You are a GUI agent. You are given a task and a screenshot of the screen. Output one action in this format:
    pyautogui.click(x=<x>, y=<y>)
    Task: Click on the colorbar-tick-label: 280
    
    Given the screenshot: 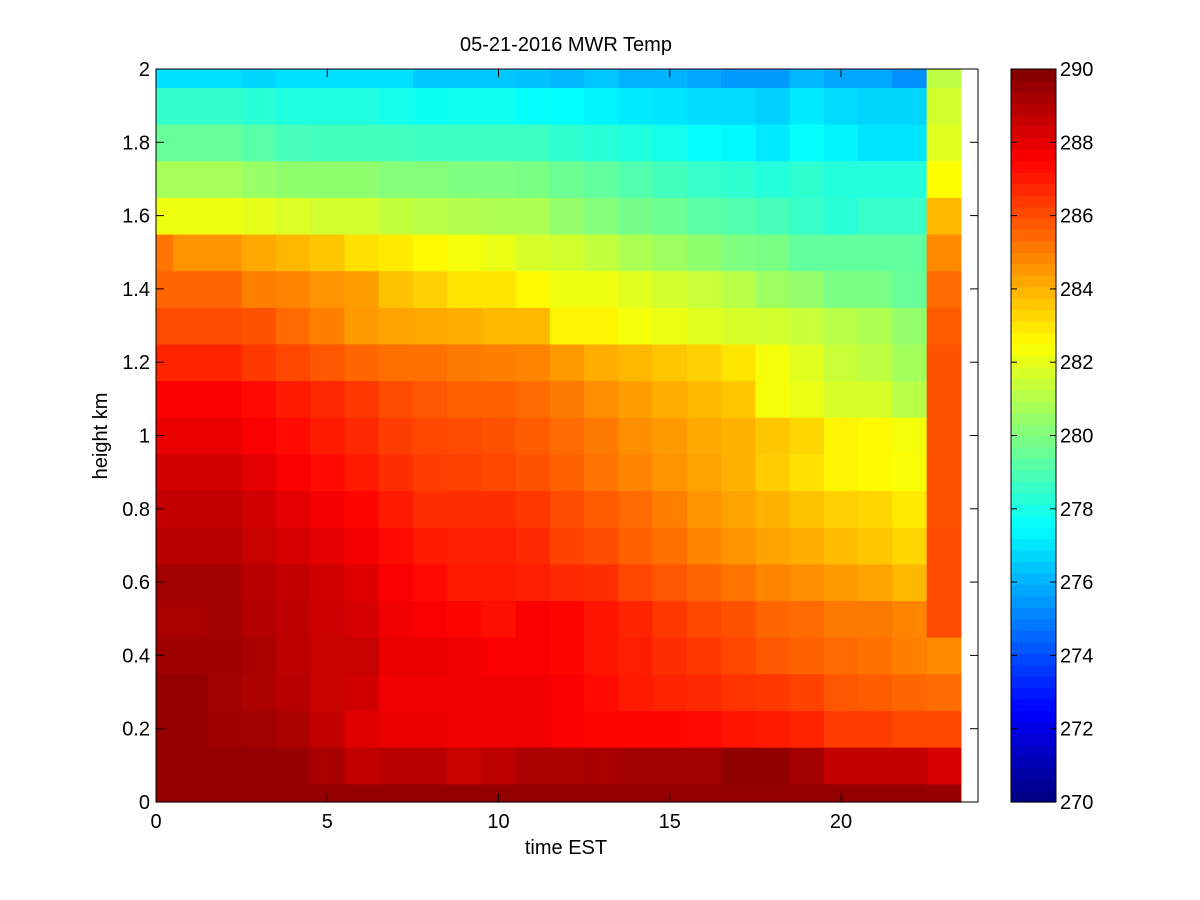 What is the action you would take?
    pyautogui.click(x=1076, y=437)
    